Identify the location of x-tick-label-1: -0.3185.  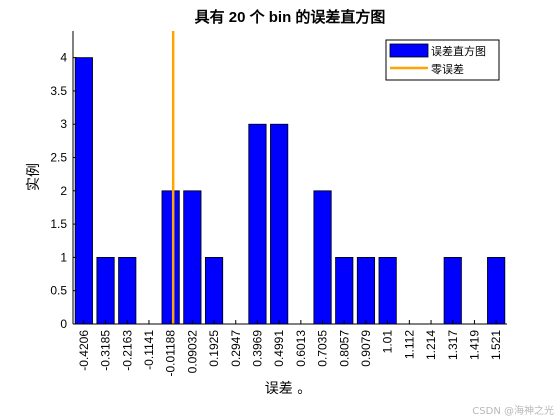
(106, 350).